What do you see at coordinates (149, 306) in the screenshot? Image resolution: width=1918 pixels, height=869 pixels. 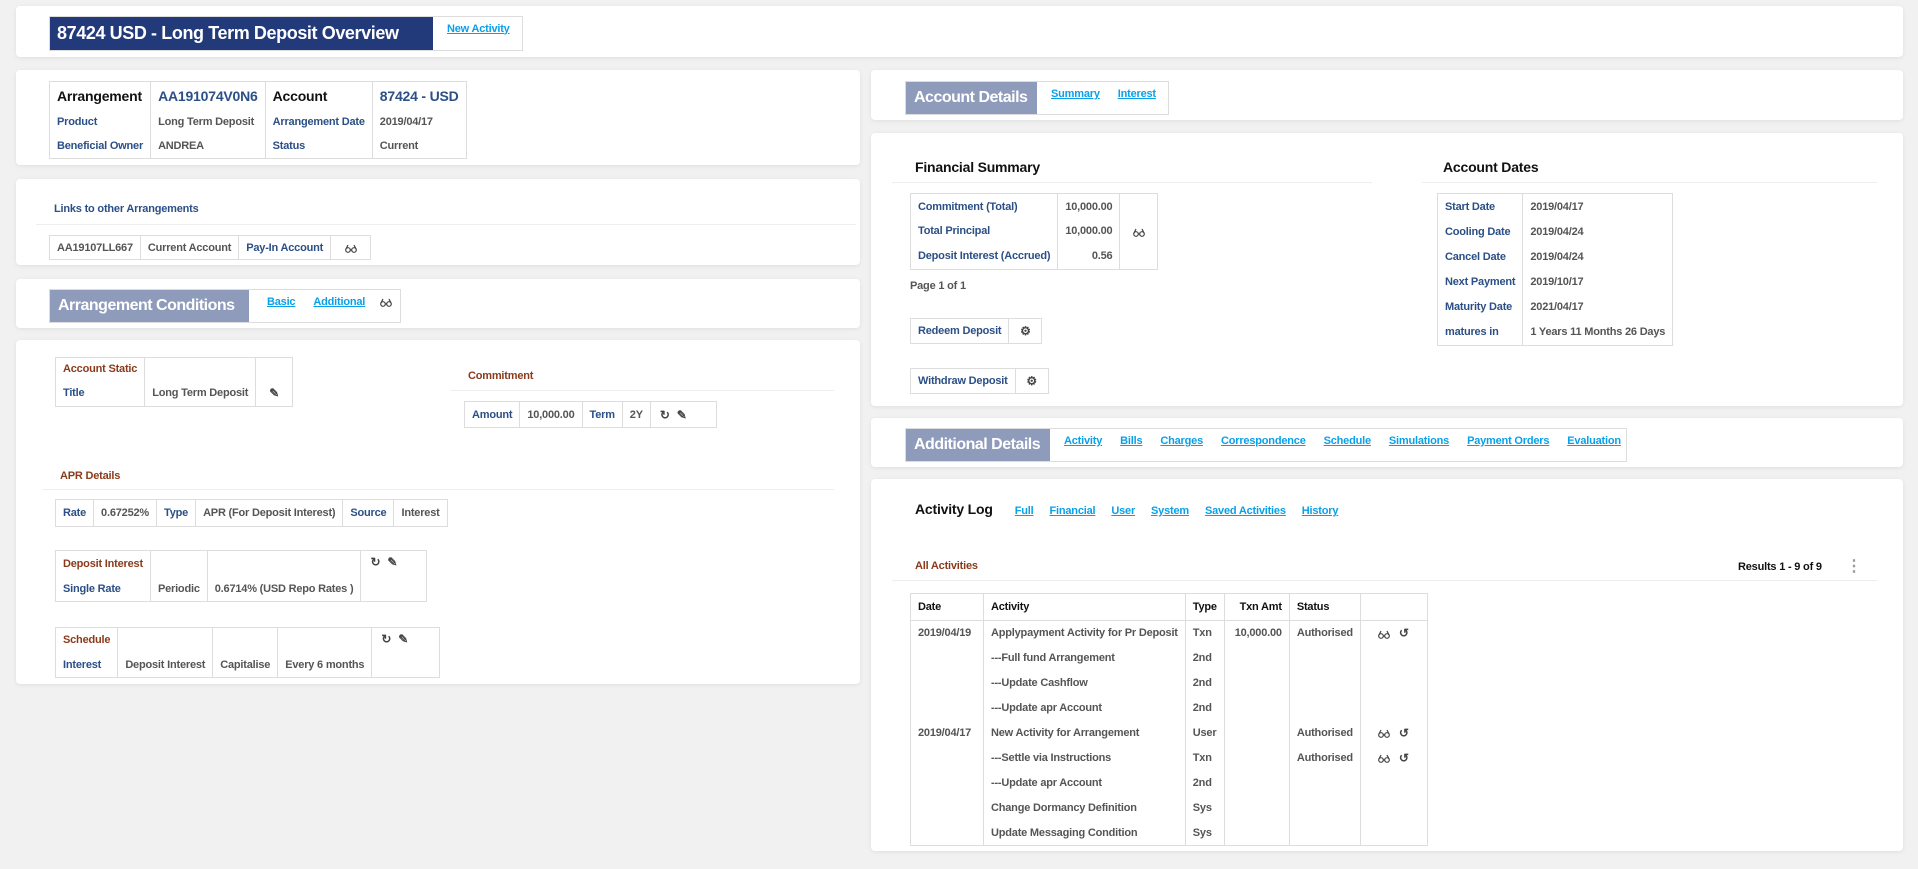 I see `conditions-title: Arrangement Conditions` at bounding box center [149, 306].